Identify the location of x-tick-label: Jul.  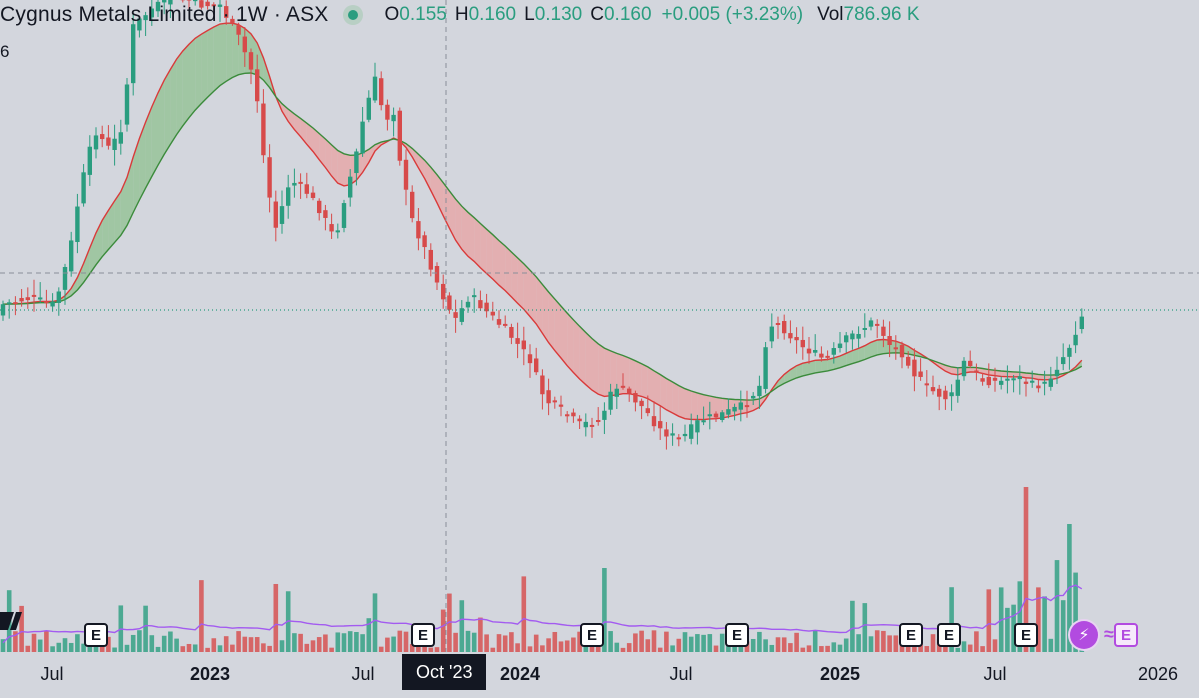
(52, 674).